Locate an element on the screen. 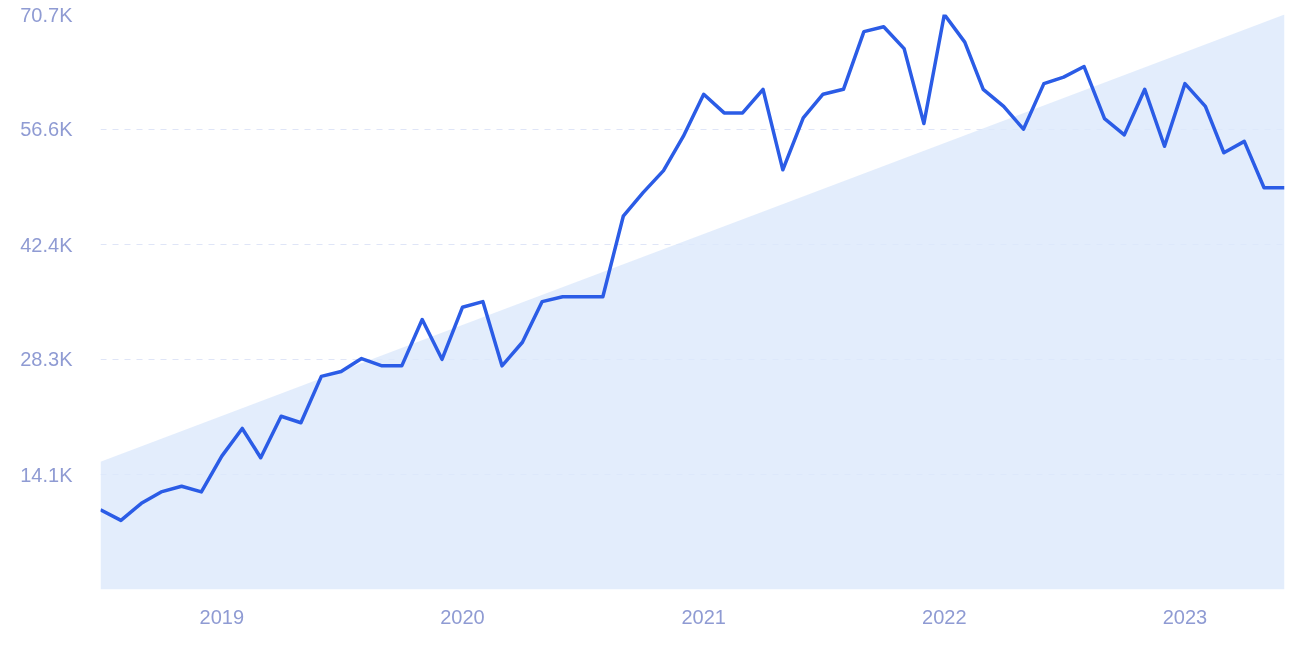 The image size is (1290, 645). y-tick-label: 42.4K is located at coordinates (47, 244).